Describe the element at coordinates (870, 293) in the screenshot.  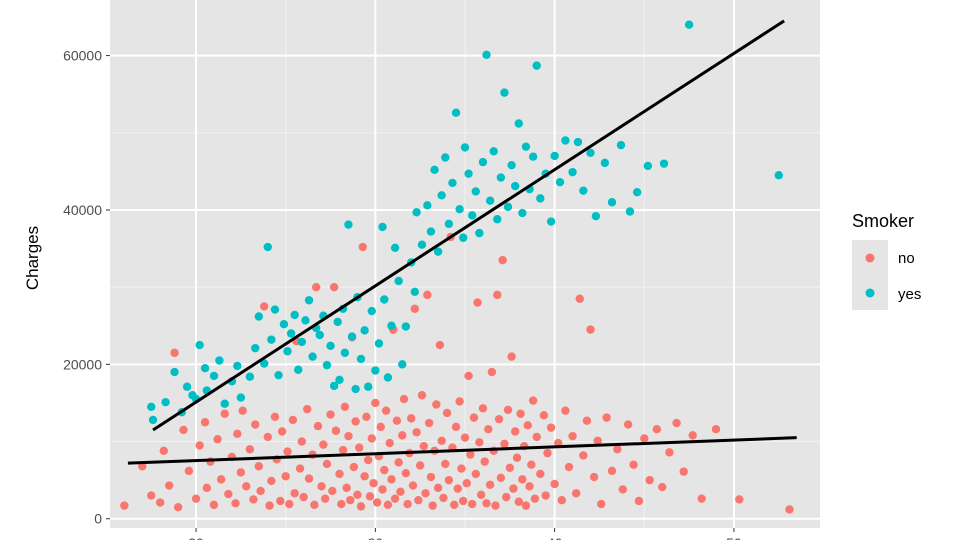
I see `legend-dot-yes` at that location.